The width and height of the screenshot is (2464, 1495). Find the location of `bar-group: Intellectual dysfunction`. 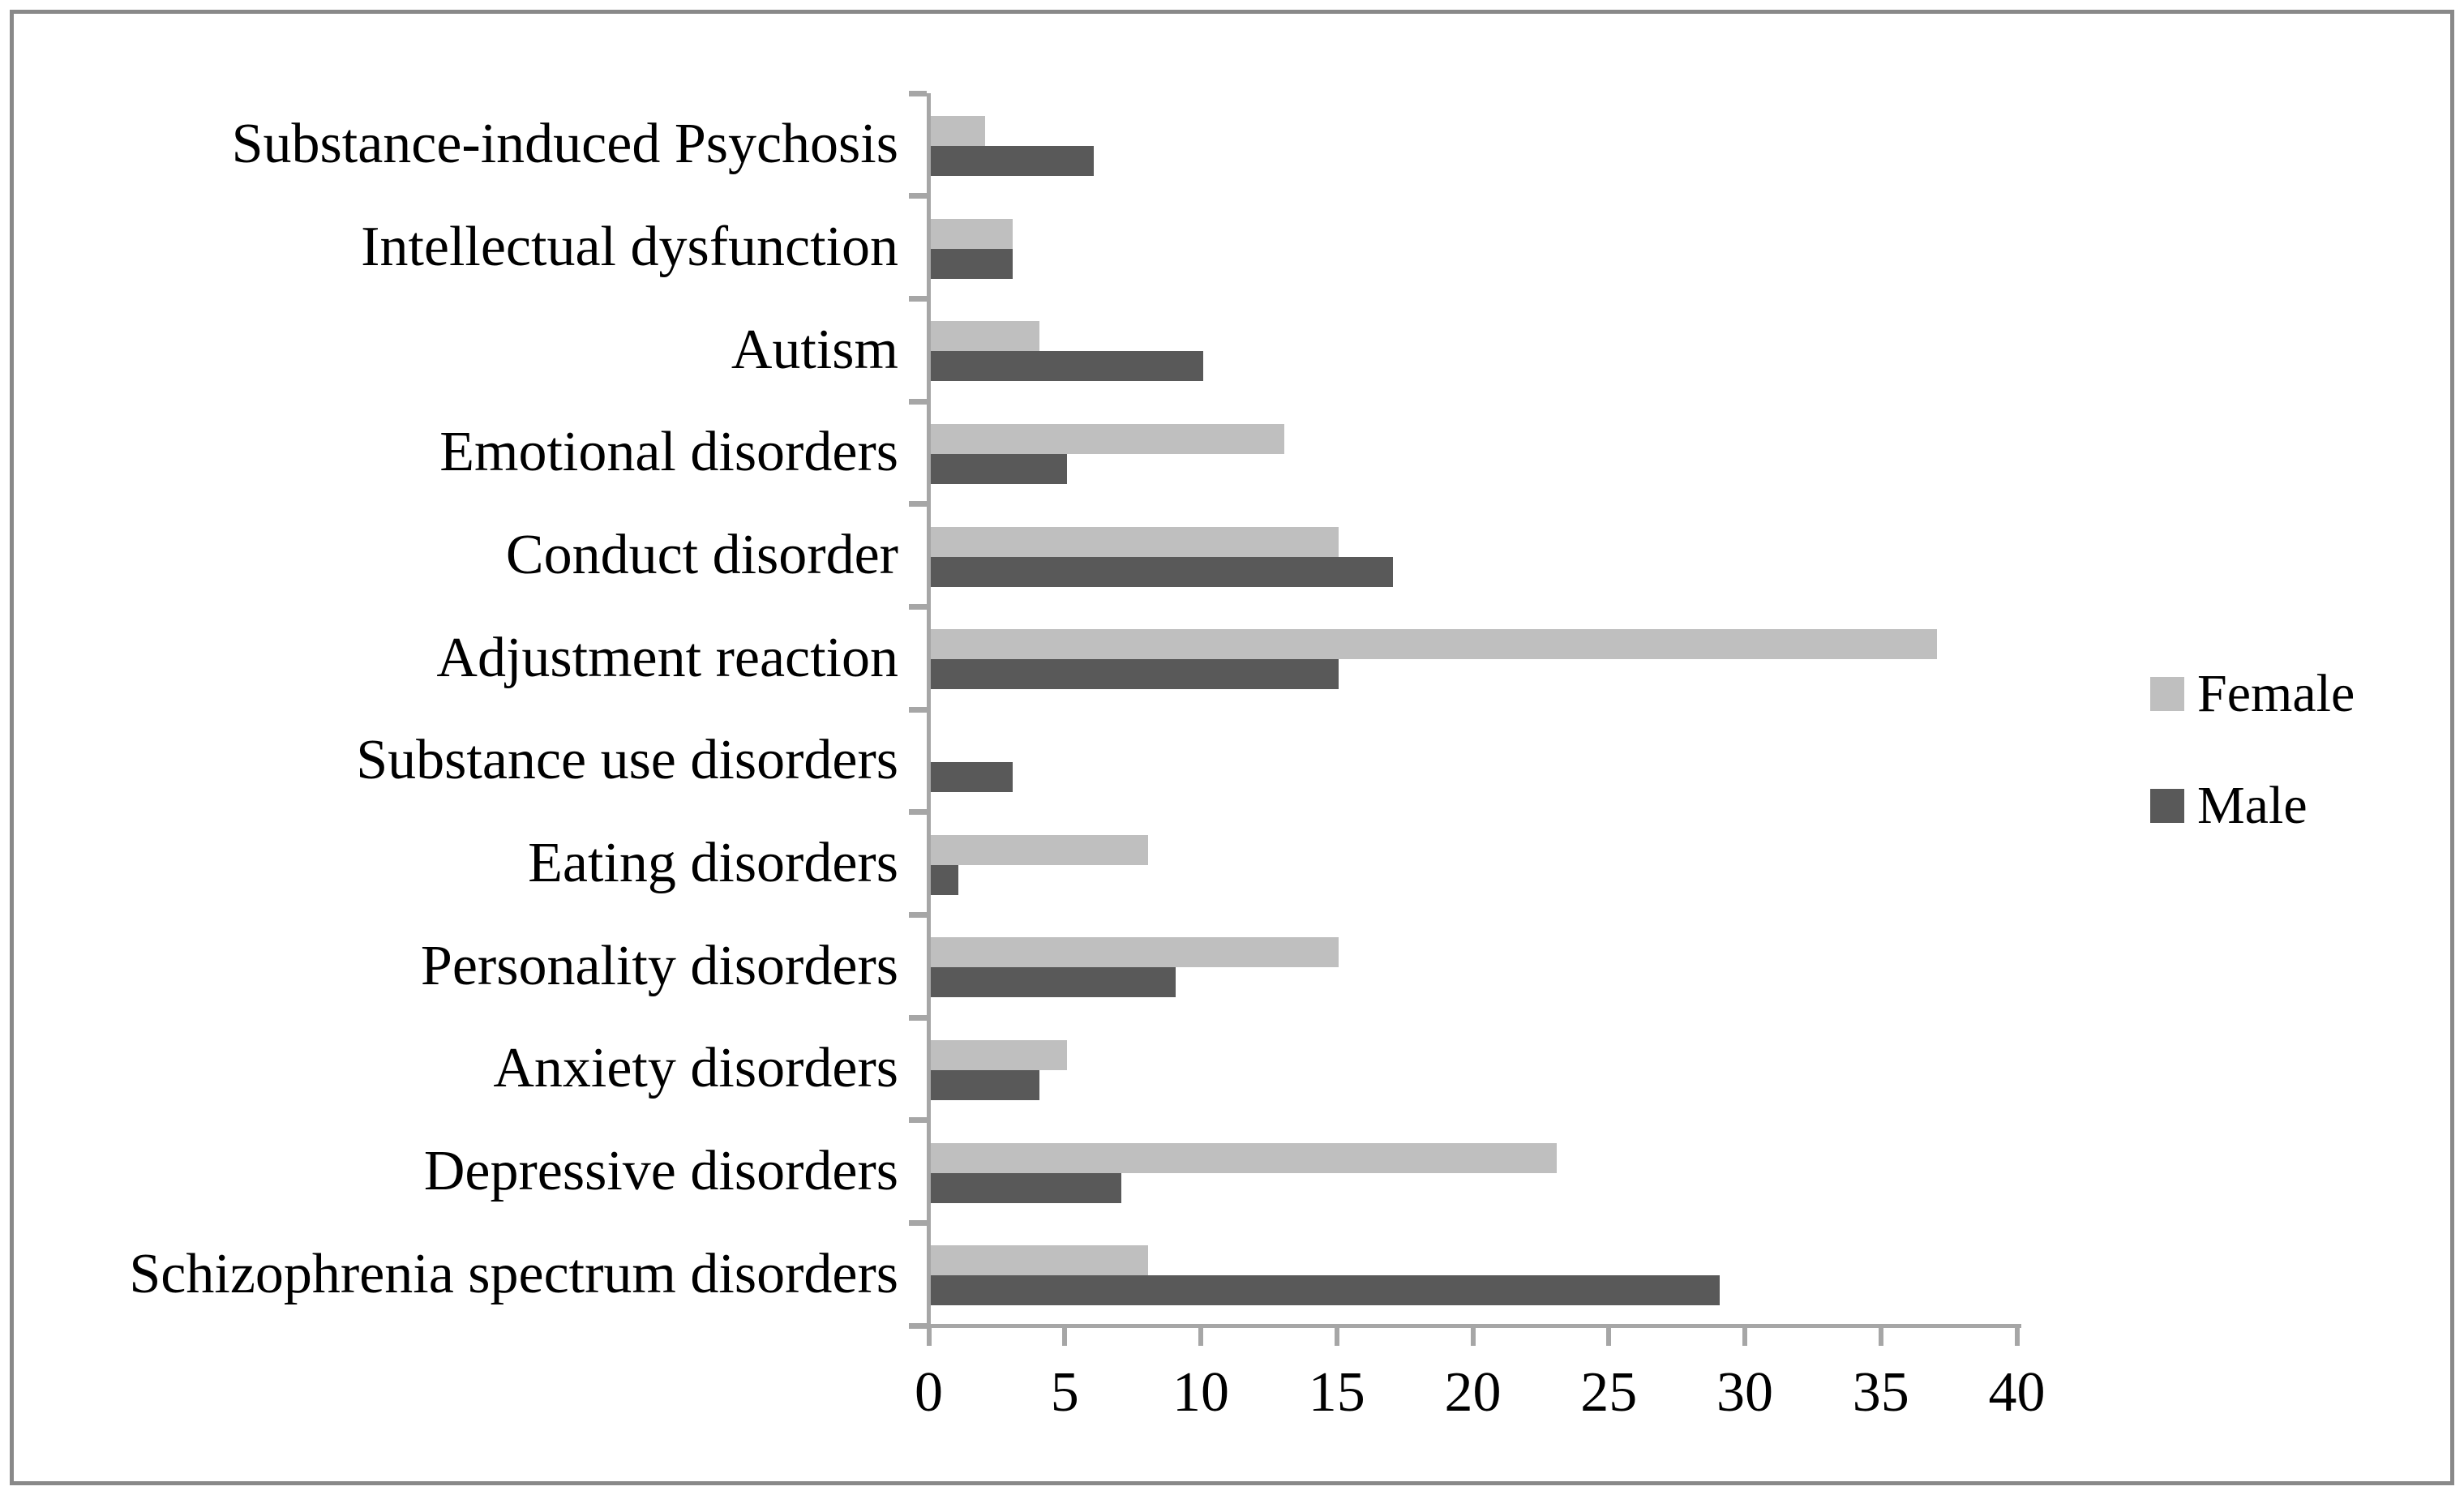

bar-group: Intellectual dysfunction is located at coordinates (1232, 247).